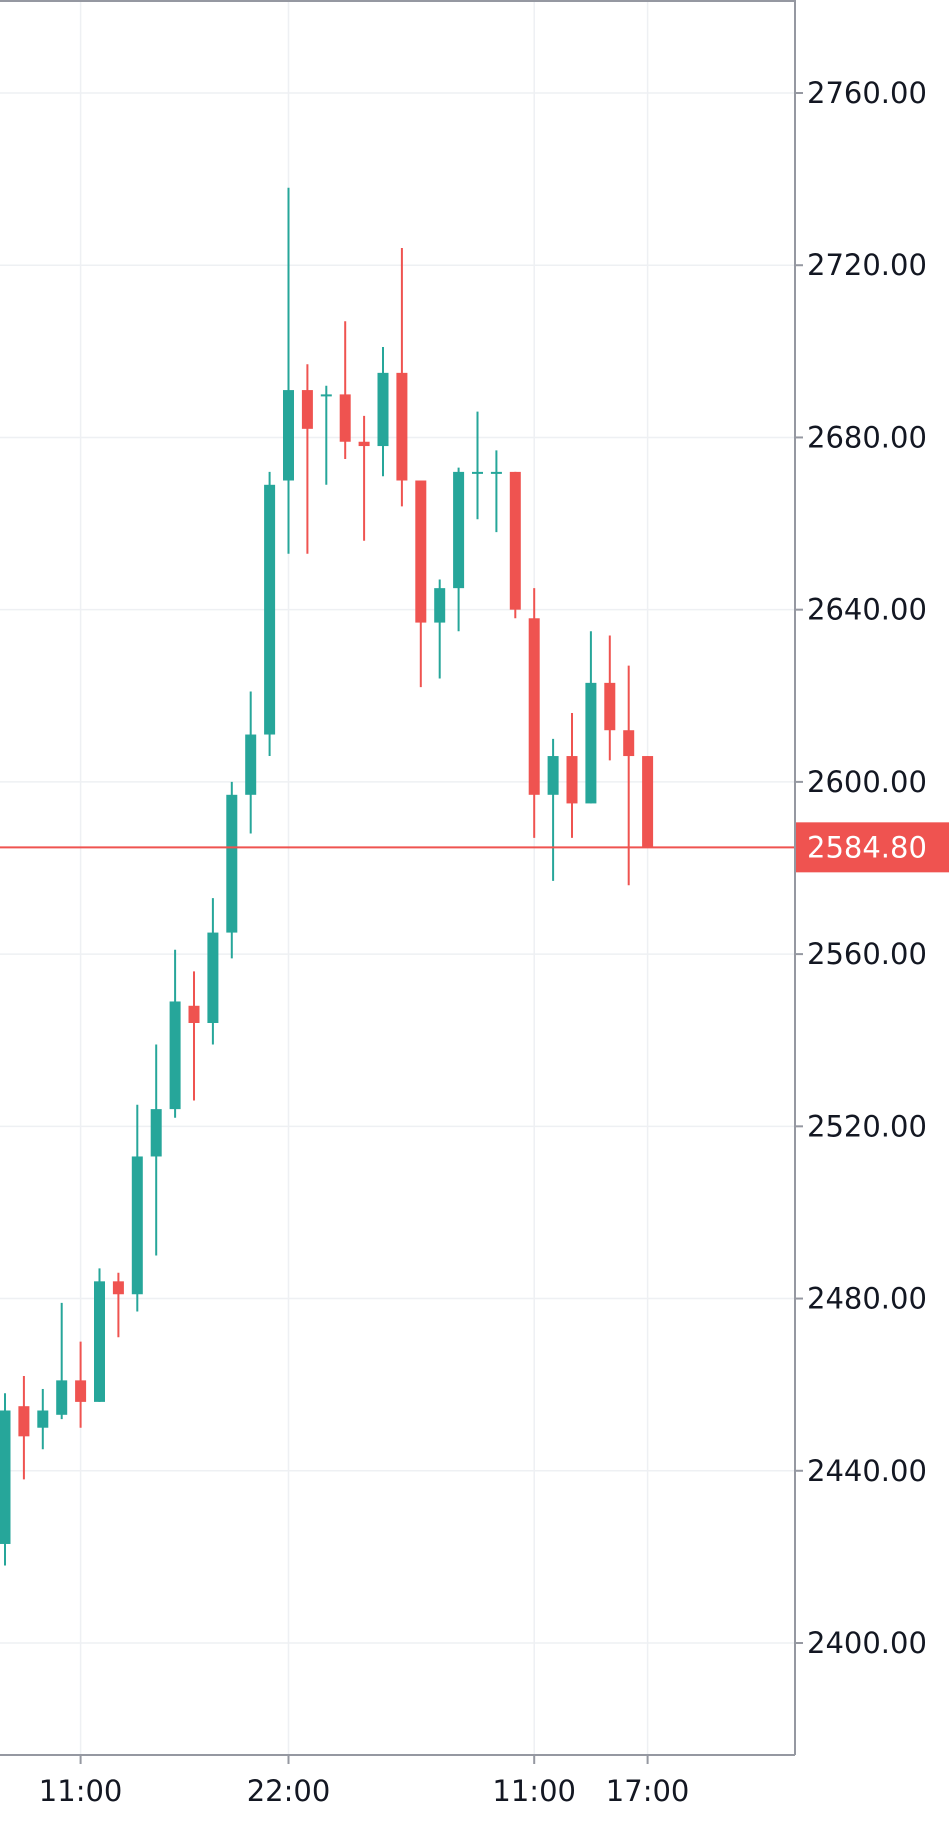 The image size is (949, 1826). I want to click on y-tick-label: 2680.00, so click(867, 437).